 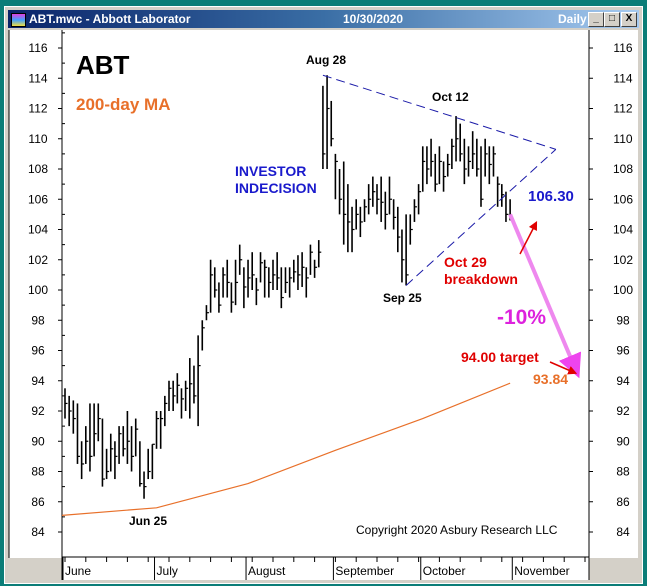 What do you see at coordinates (267, 571) in the screenshot?
I see `month-label: August` at bounding box center [267, 571].